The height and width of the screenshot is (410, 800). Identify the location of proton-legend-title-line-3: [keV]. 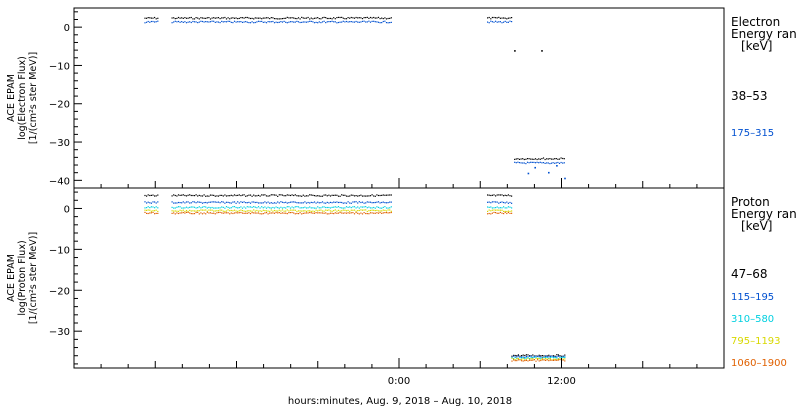
(756, 226).